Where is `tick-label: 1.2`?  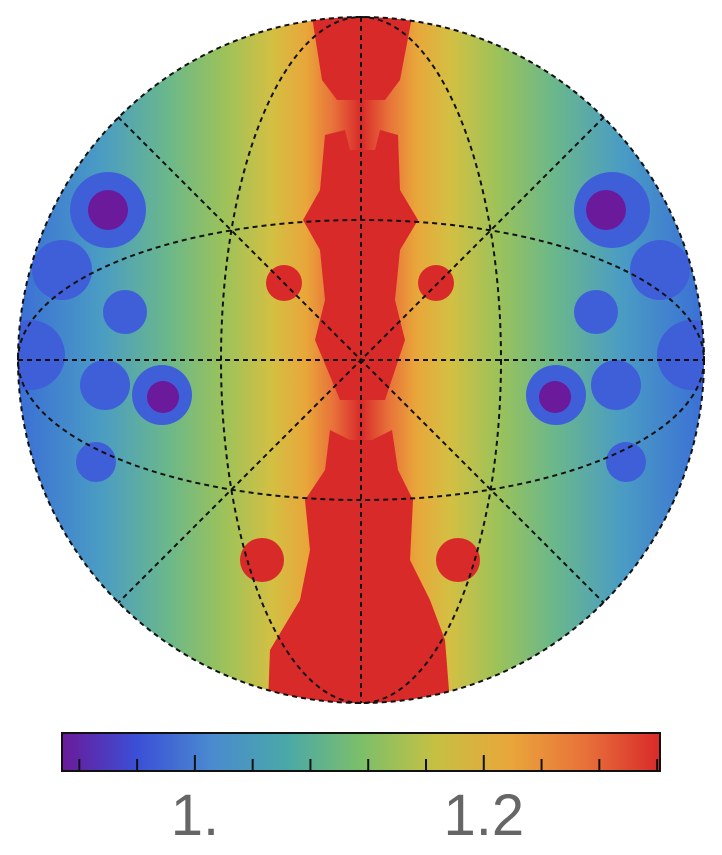 tick-label: 1.2 is located at coordinates (483, 815).